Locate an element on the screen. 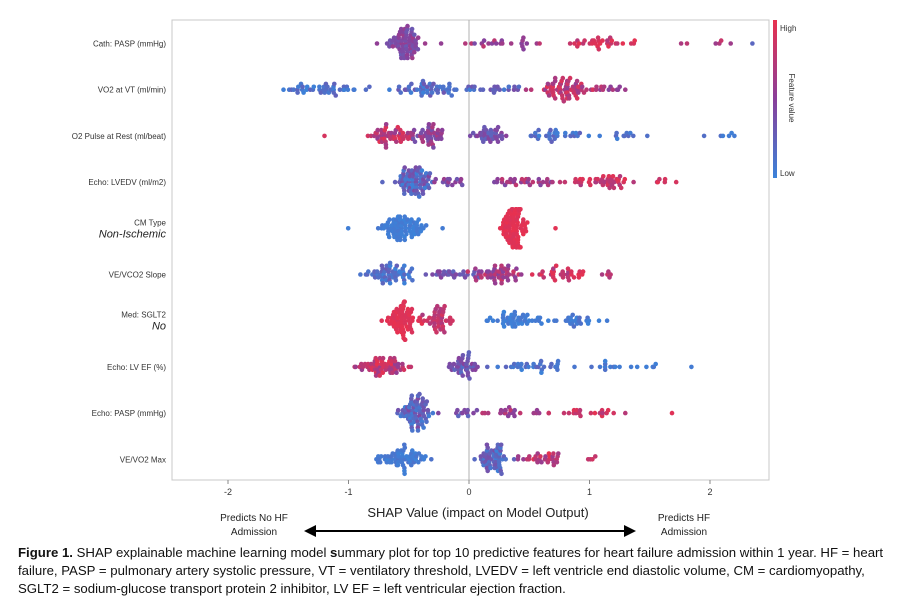 This screenshot has width=904, height=606. x-axis-label: SHAP Value (impact on Model Output) is located at coordinates (477, 512).